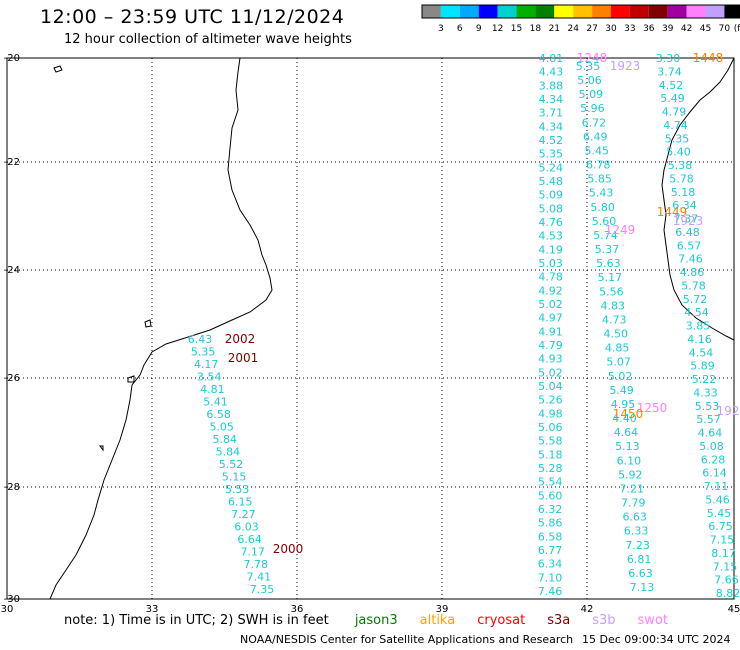 The width and height of the screenshot is (740, 650). I want to click on pass-time-label: 2000, so click(288, 549).